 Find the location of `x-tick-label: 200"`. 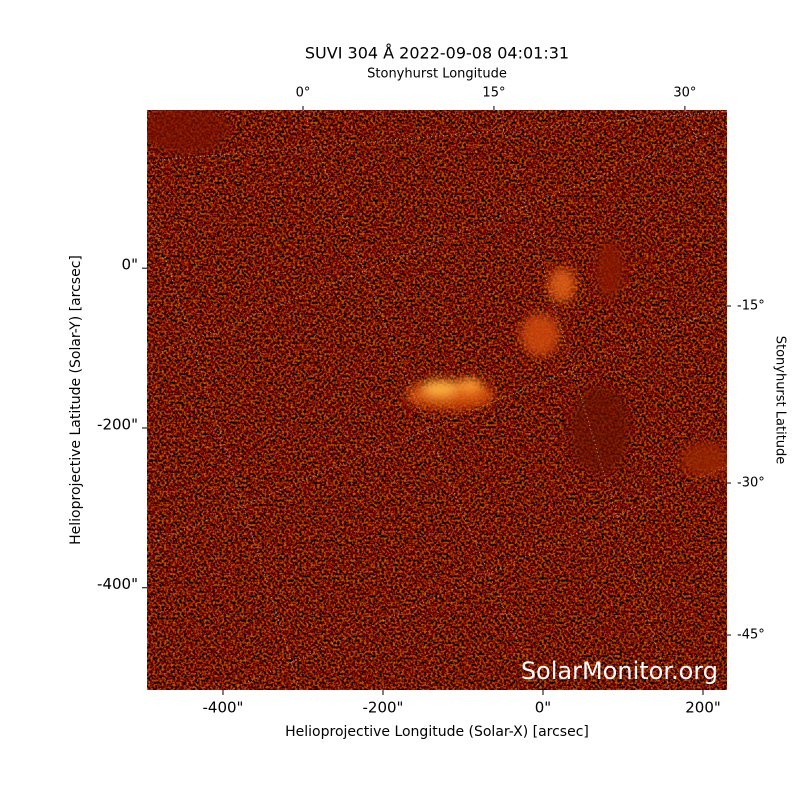

x-tick-label: 200" is located at coordinates (703, 708).